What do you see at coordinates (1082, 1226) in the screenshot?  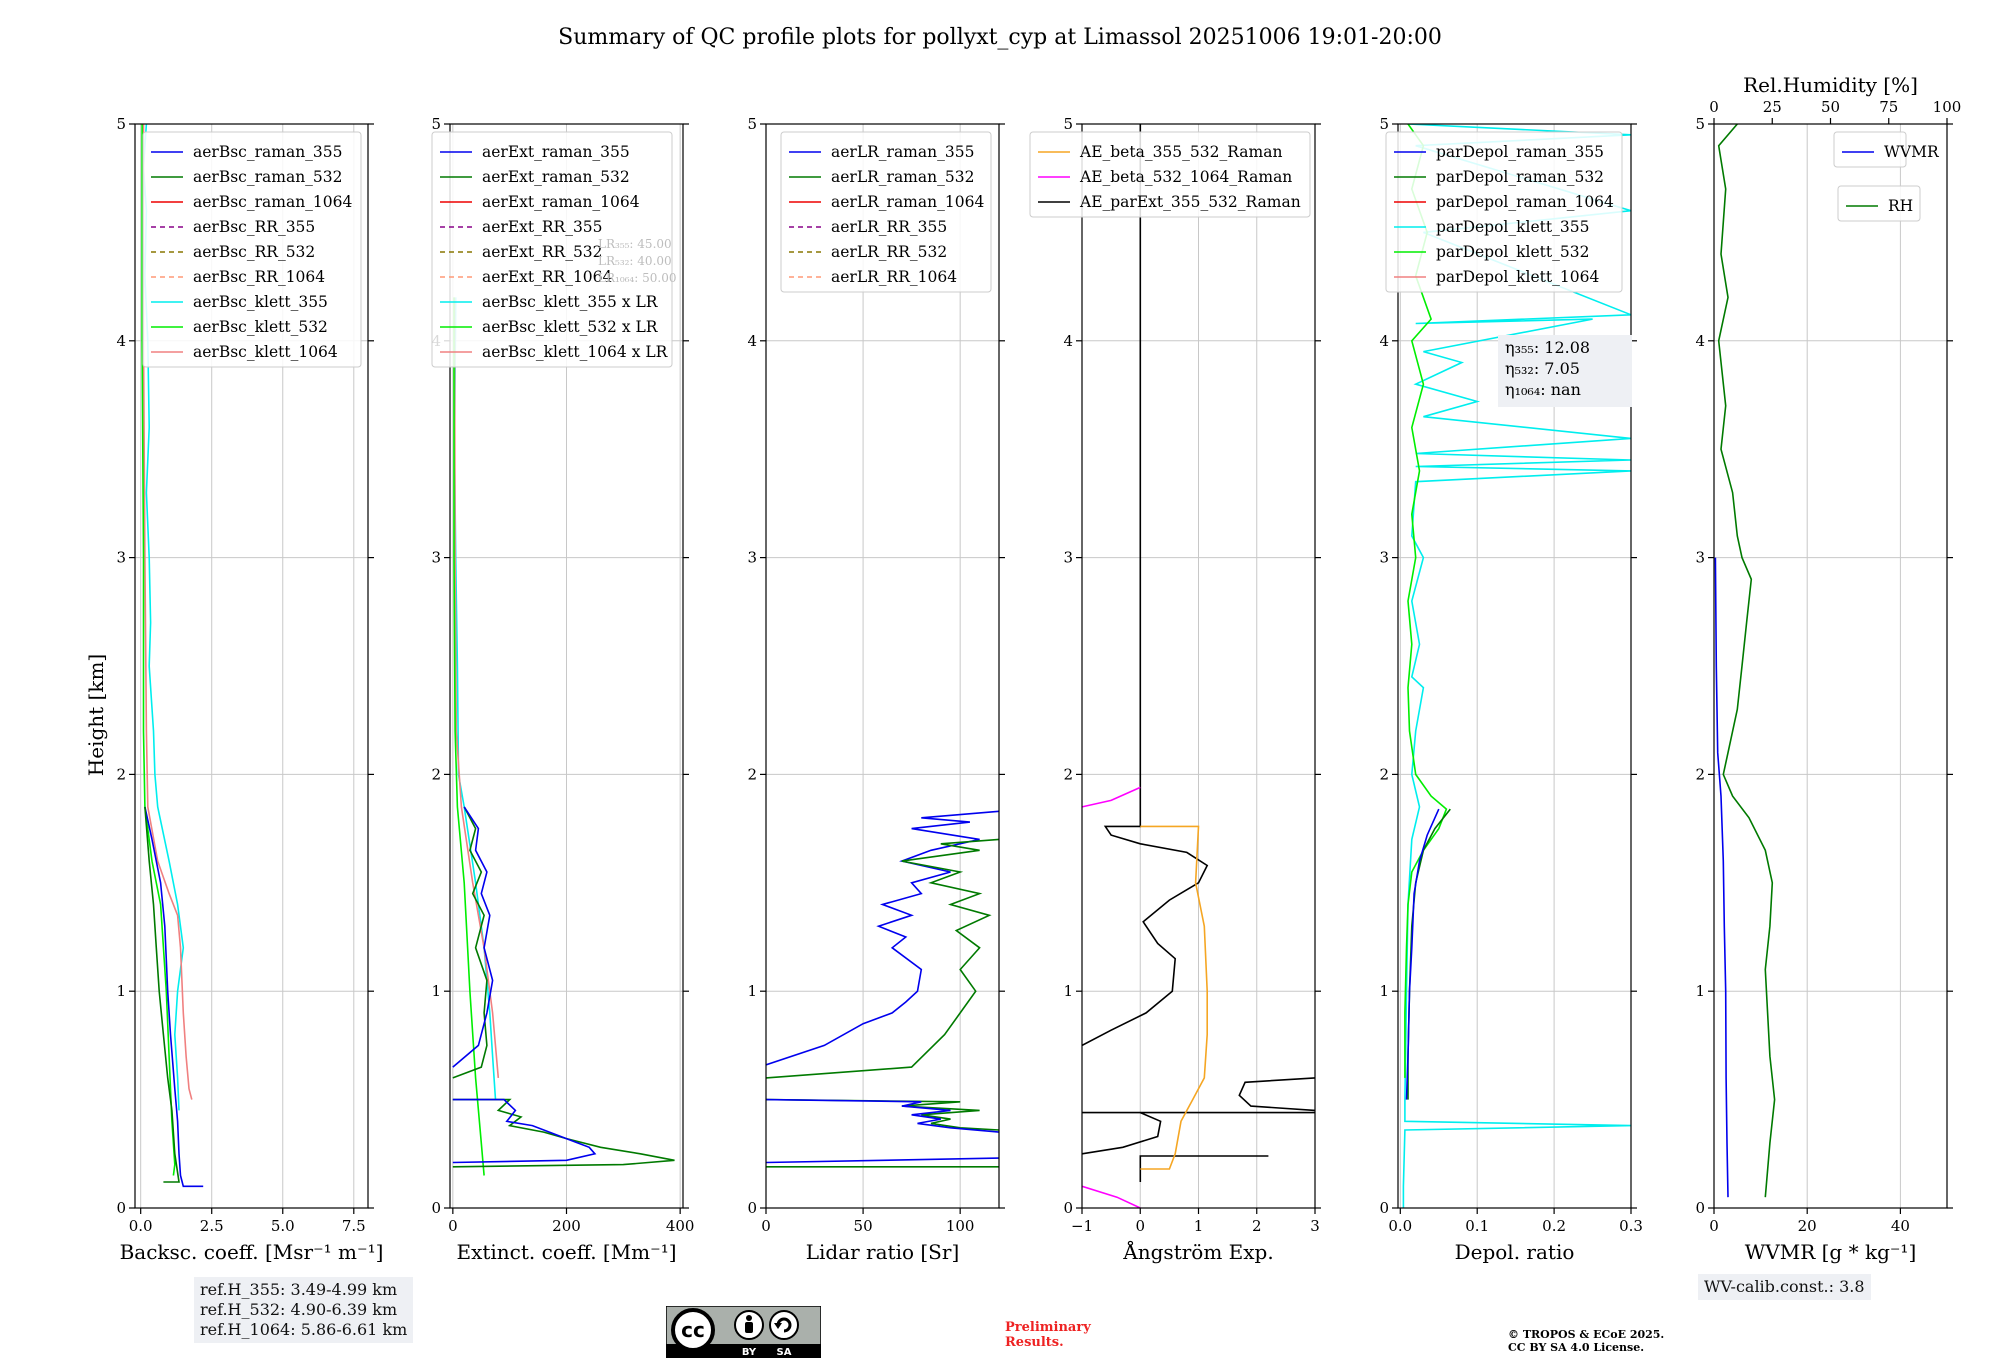 I see `x-tick-label: −1` at bounding box center [1082, 1226].